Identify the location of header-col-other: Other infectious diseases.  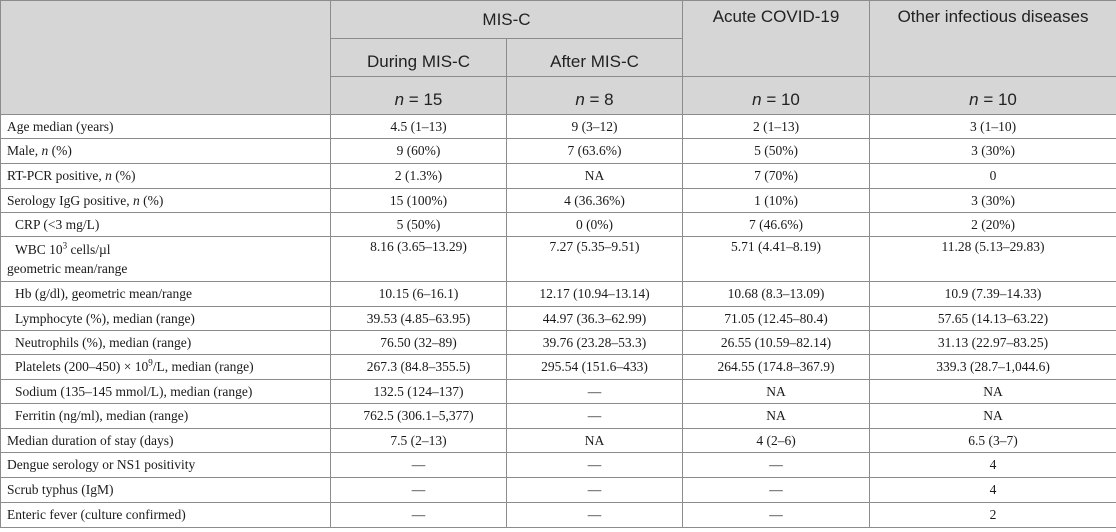
(992, 38).